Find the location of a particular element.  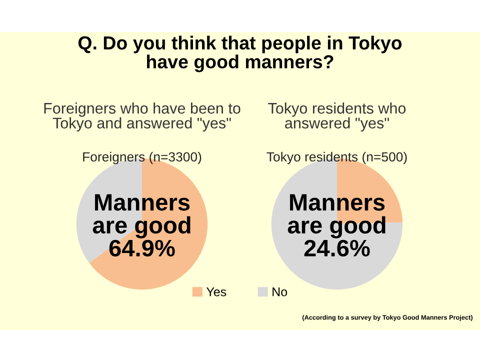

chart-subtitle: Tokyo residents who answered "yes" is located at coordinates (337, 117).